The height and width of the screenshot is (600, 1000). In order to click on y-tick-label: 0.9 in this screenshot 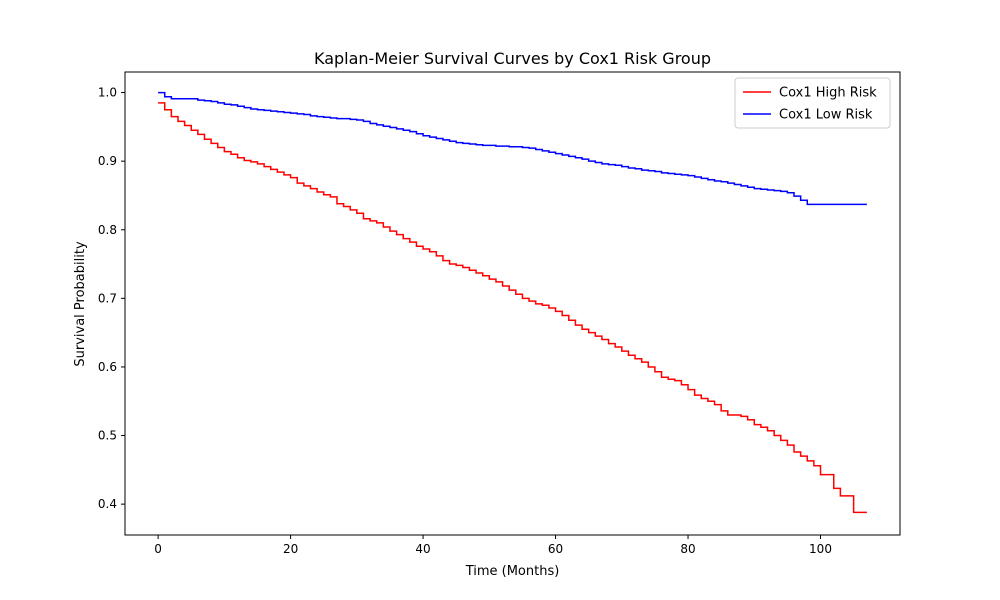, I will do `click(107, 161)`.